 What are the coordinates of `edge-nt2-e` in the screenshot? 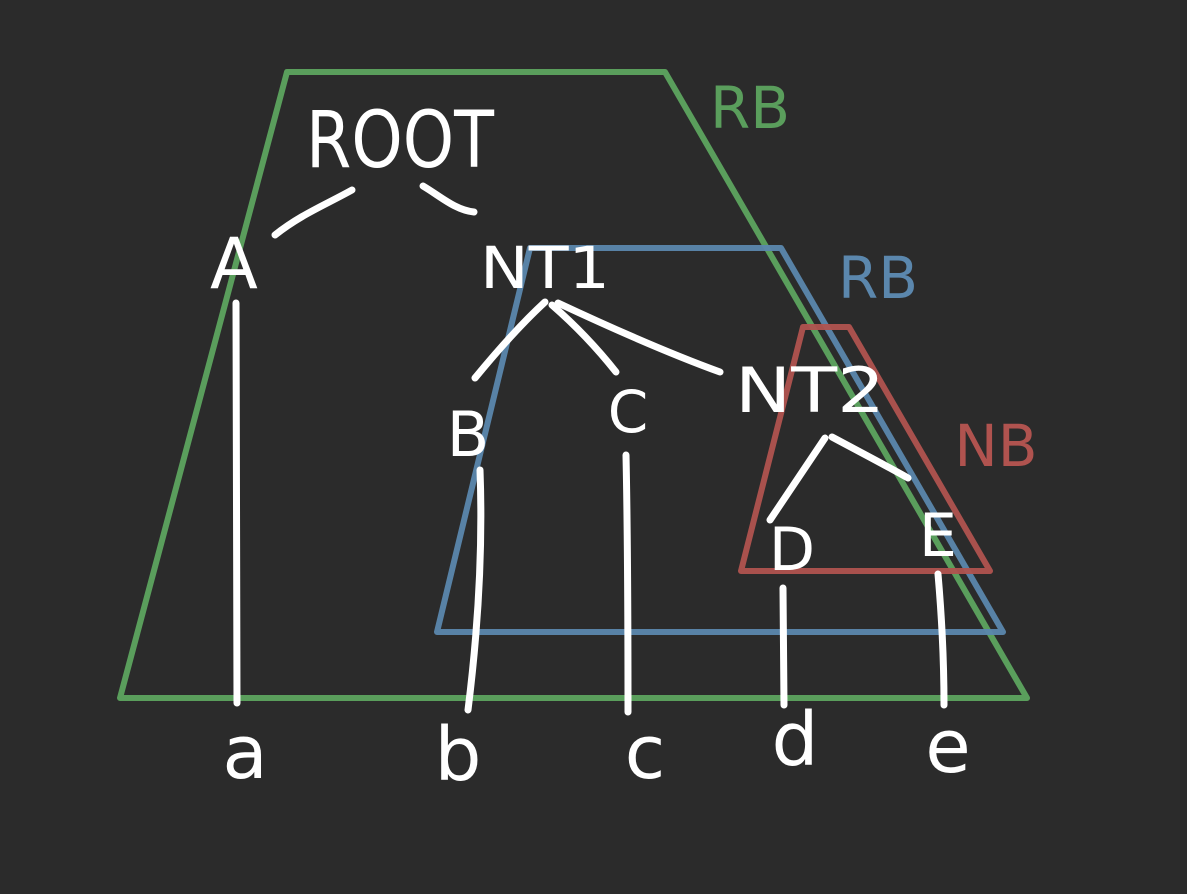 It's located at (870, 457).